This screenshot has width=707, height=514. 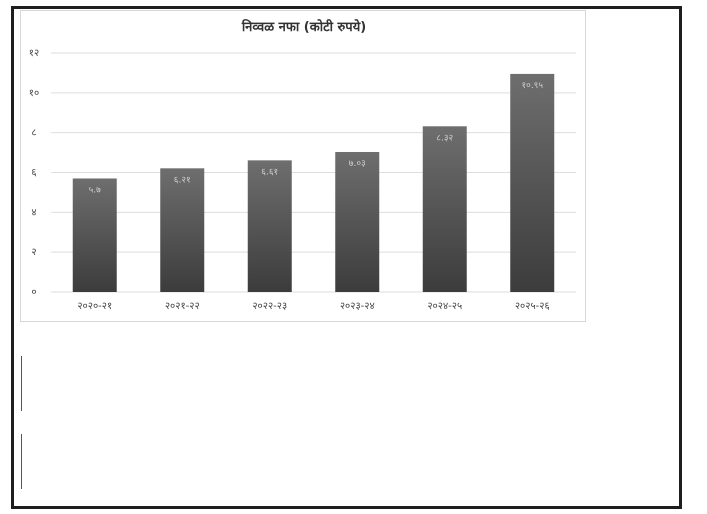 What do you see at coordinates (95, 190) in the screenshot?
I see `bar-data-label: ५.७` at bounding box center [95, 190].